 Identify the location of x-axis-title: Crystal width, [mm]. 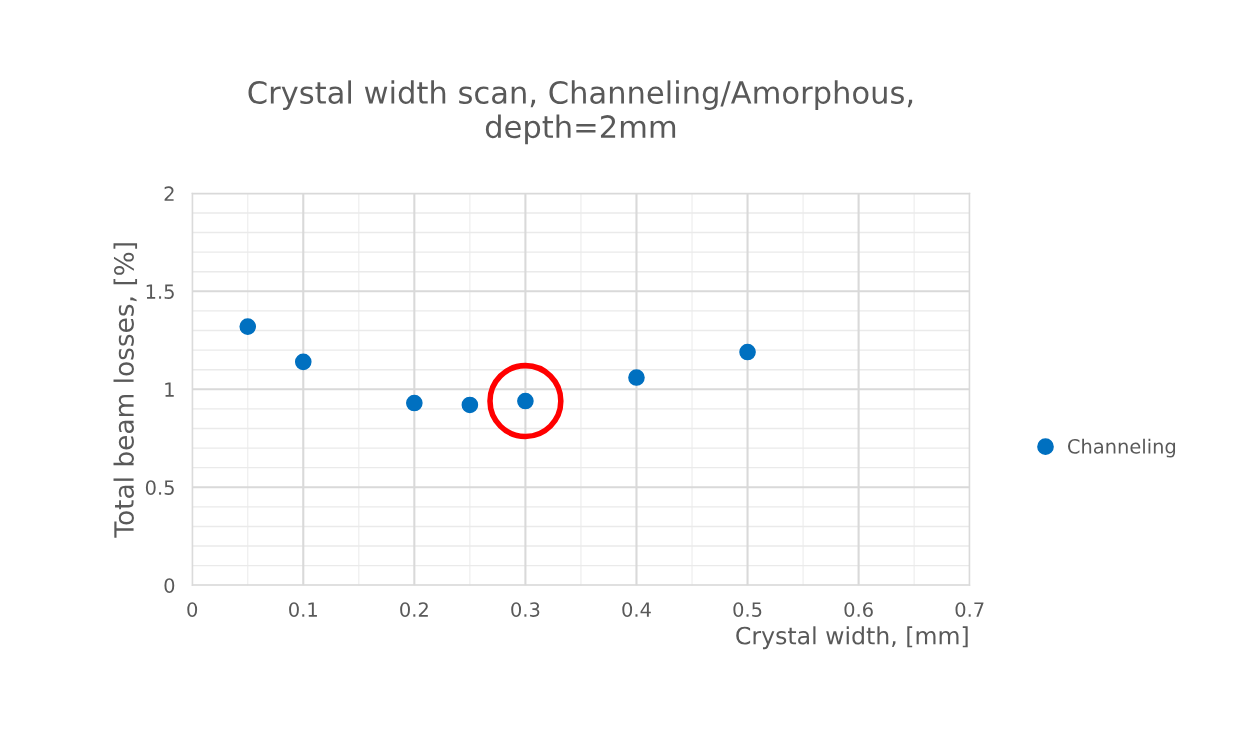
(852, 638).